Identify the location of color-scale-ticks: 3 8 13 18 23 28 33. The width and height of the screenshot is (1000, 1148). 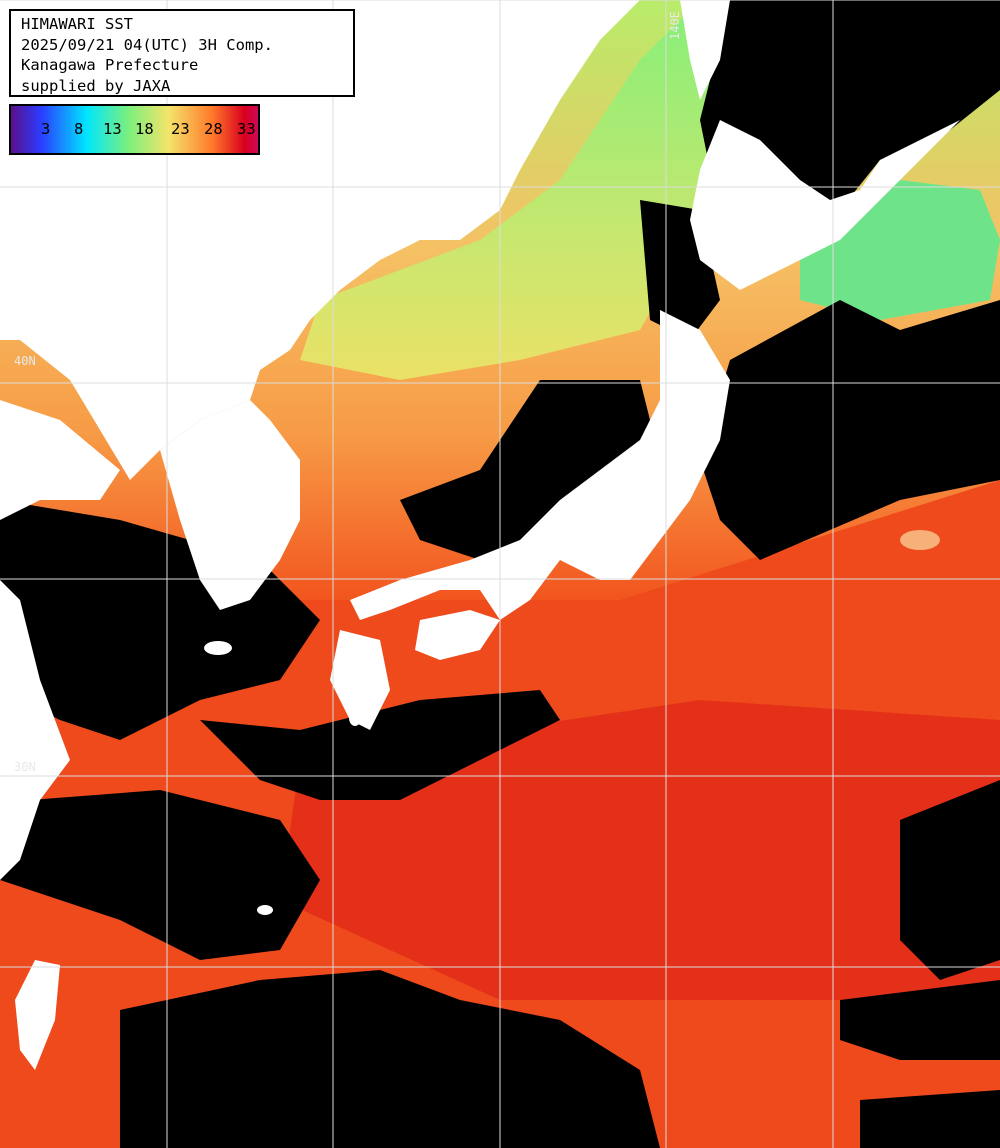
(134, 129).